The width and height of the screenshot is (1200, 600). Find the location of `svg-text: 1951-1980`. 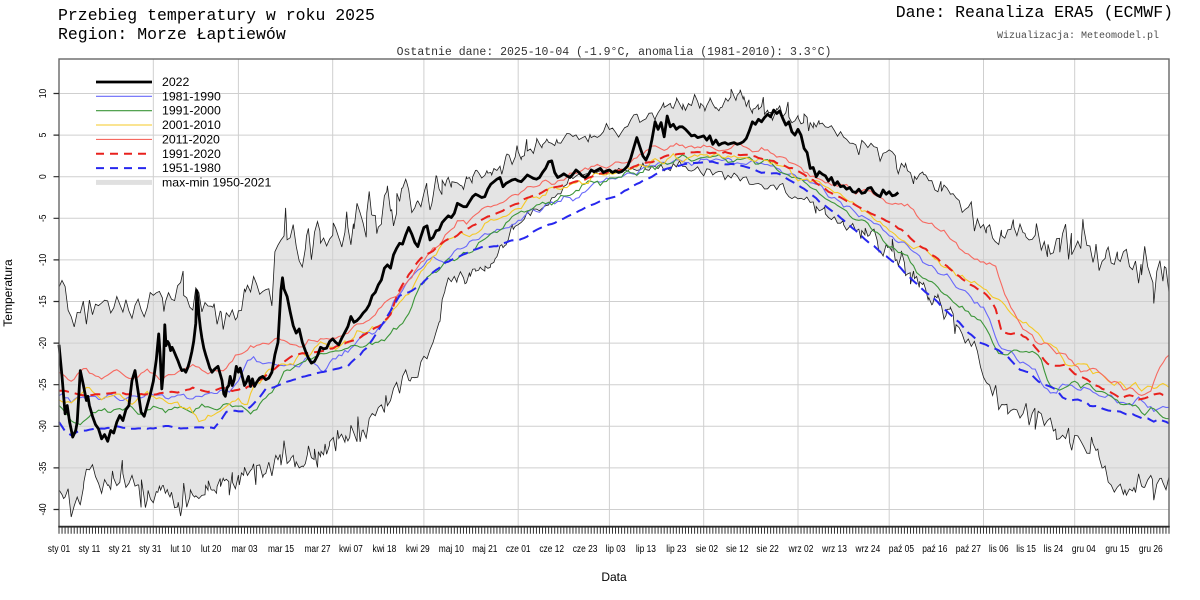

svg-text: 1951-1980 is located at coordinates (191, 168).